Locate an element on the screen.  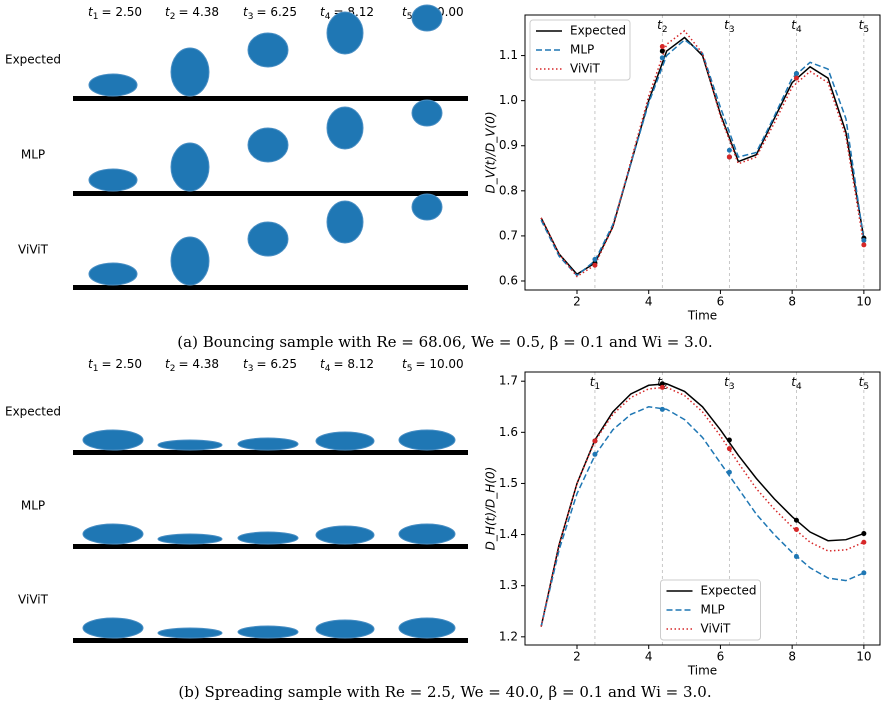
y-axis-label: D_H(t)/D_H(0) is located at coordinates (491, 509).